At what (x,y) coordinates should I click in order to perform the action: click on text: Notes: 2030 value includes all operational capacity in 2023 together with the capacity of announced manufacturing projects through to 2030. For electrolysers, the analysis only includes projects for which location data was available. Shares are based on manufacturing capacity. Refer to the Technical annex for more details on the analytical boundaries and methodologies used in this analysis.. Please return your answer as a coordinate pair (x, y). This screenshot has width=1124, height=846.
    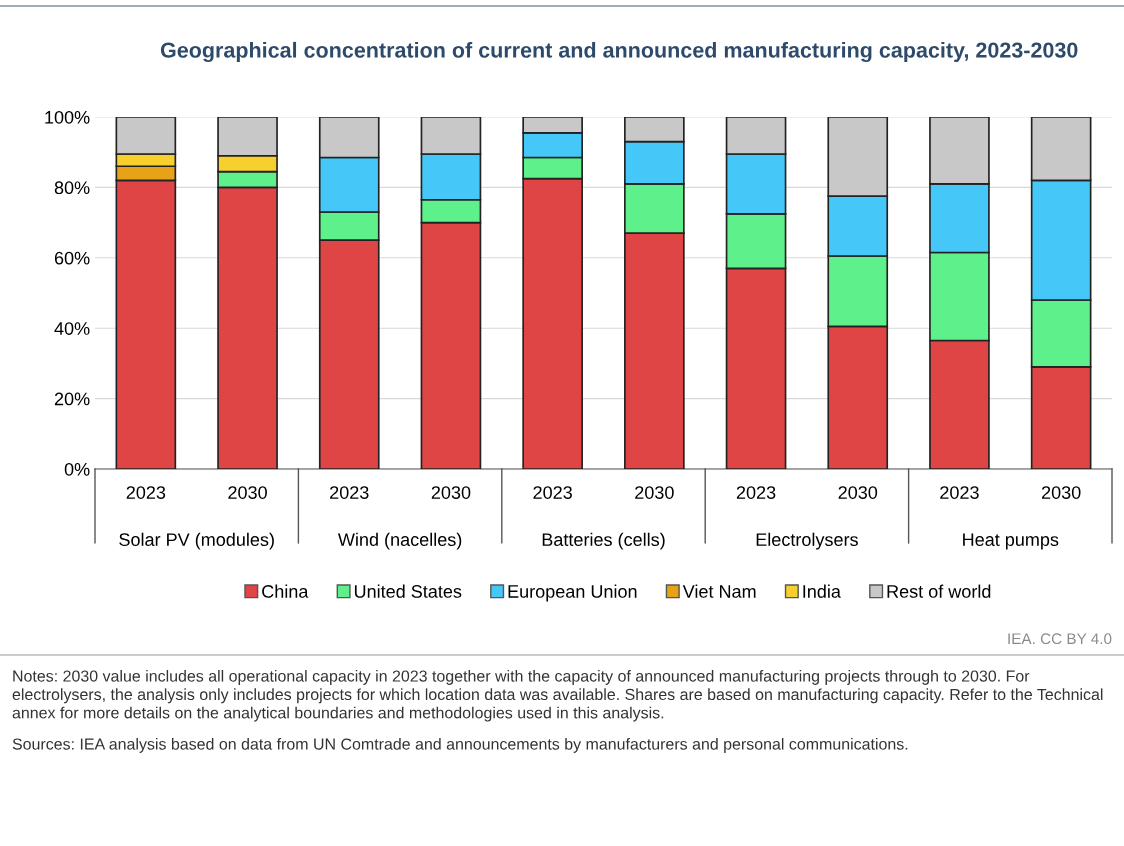
    Looking at the image, I should click on (557, 696).